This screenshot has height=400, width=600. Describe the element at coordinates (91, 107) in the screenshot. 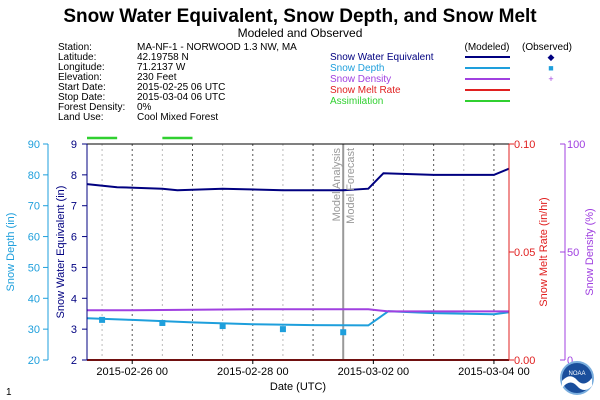

I see `info-label: Forest Density:` at that location.